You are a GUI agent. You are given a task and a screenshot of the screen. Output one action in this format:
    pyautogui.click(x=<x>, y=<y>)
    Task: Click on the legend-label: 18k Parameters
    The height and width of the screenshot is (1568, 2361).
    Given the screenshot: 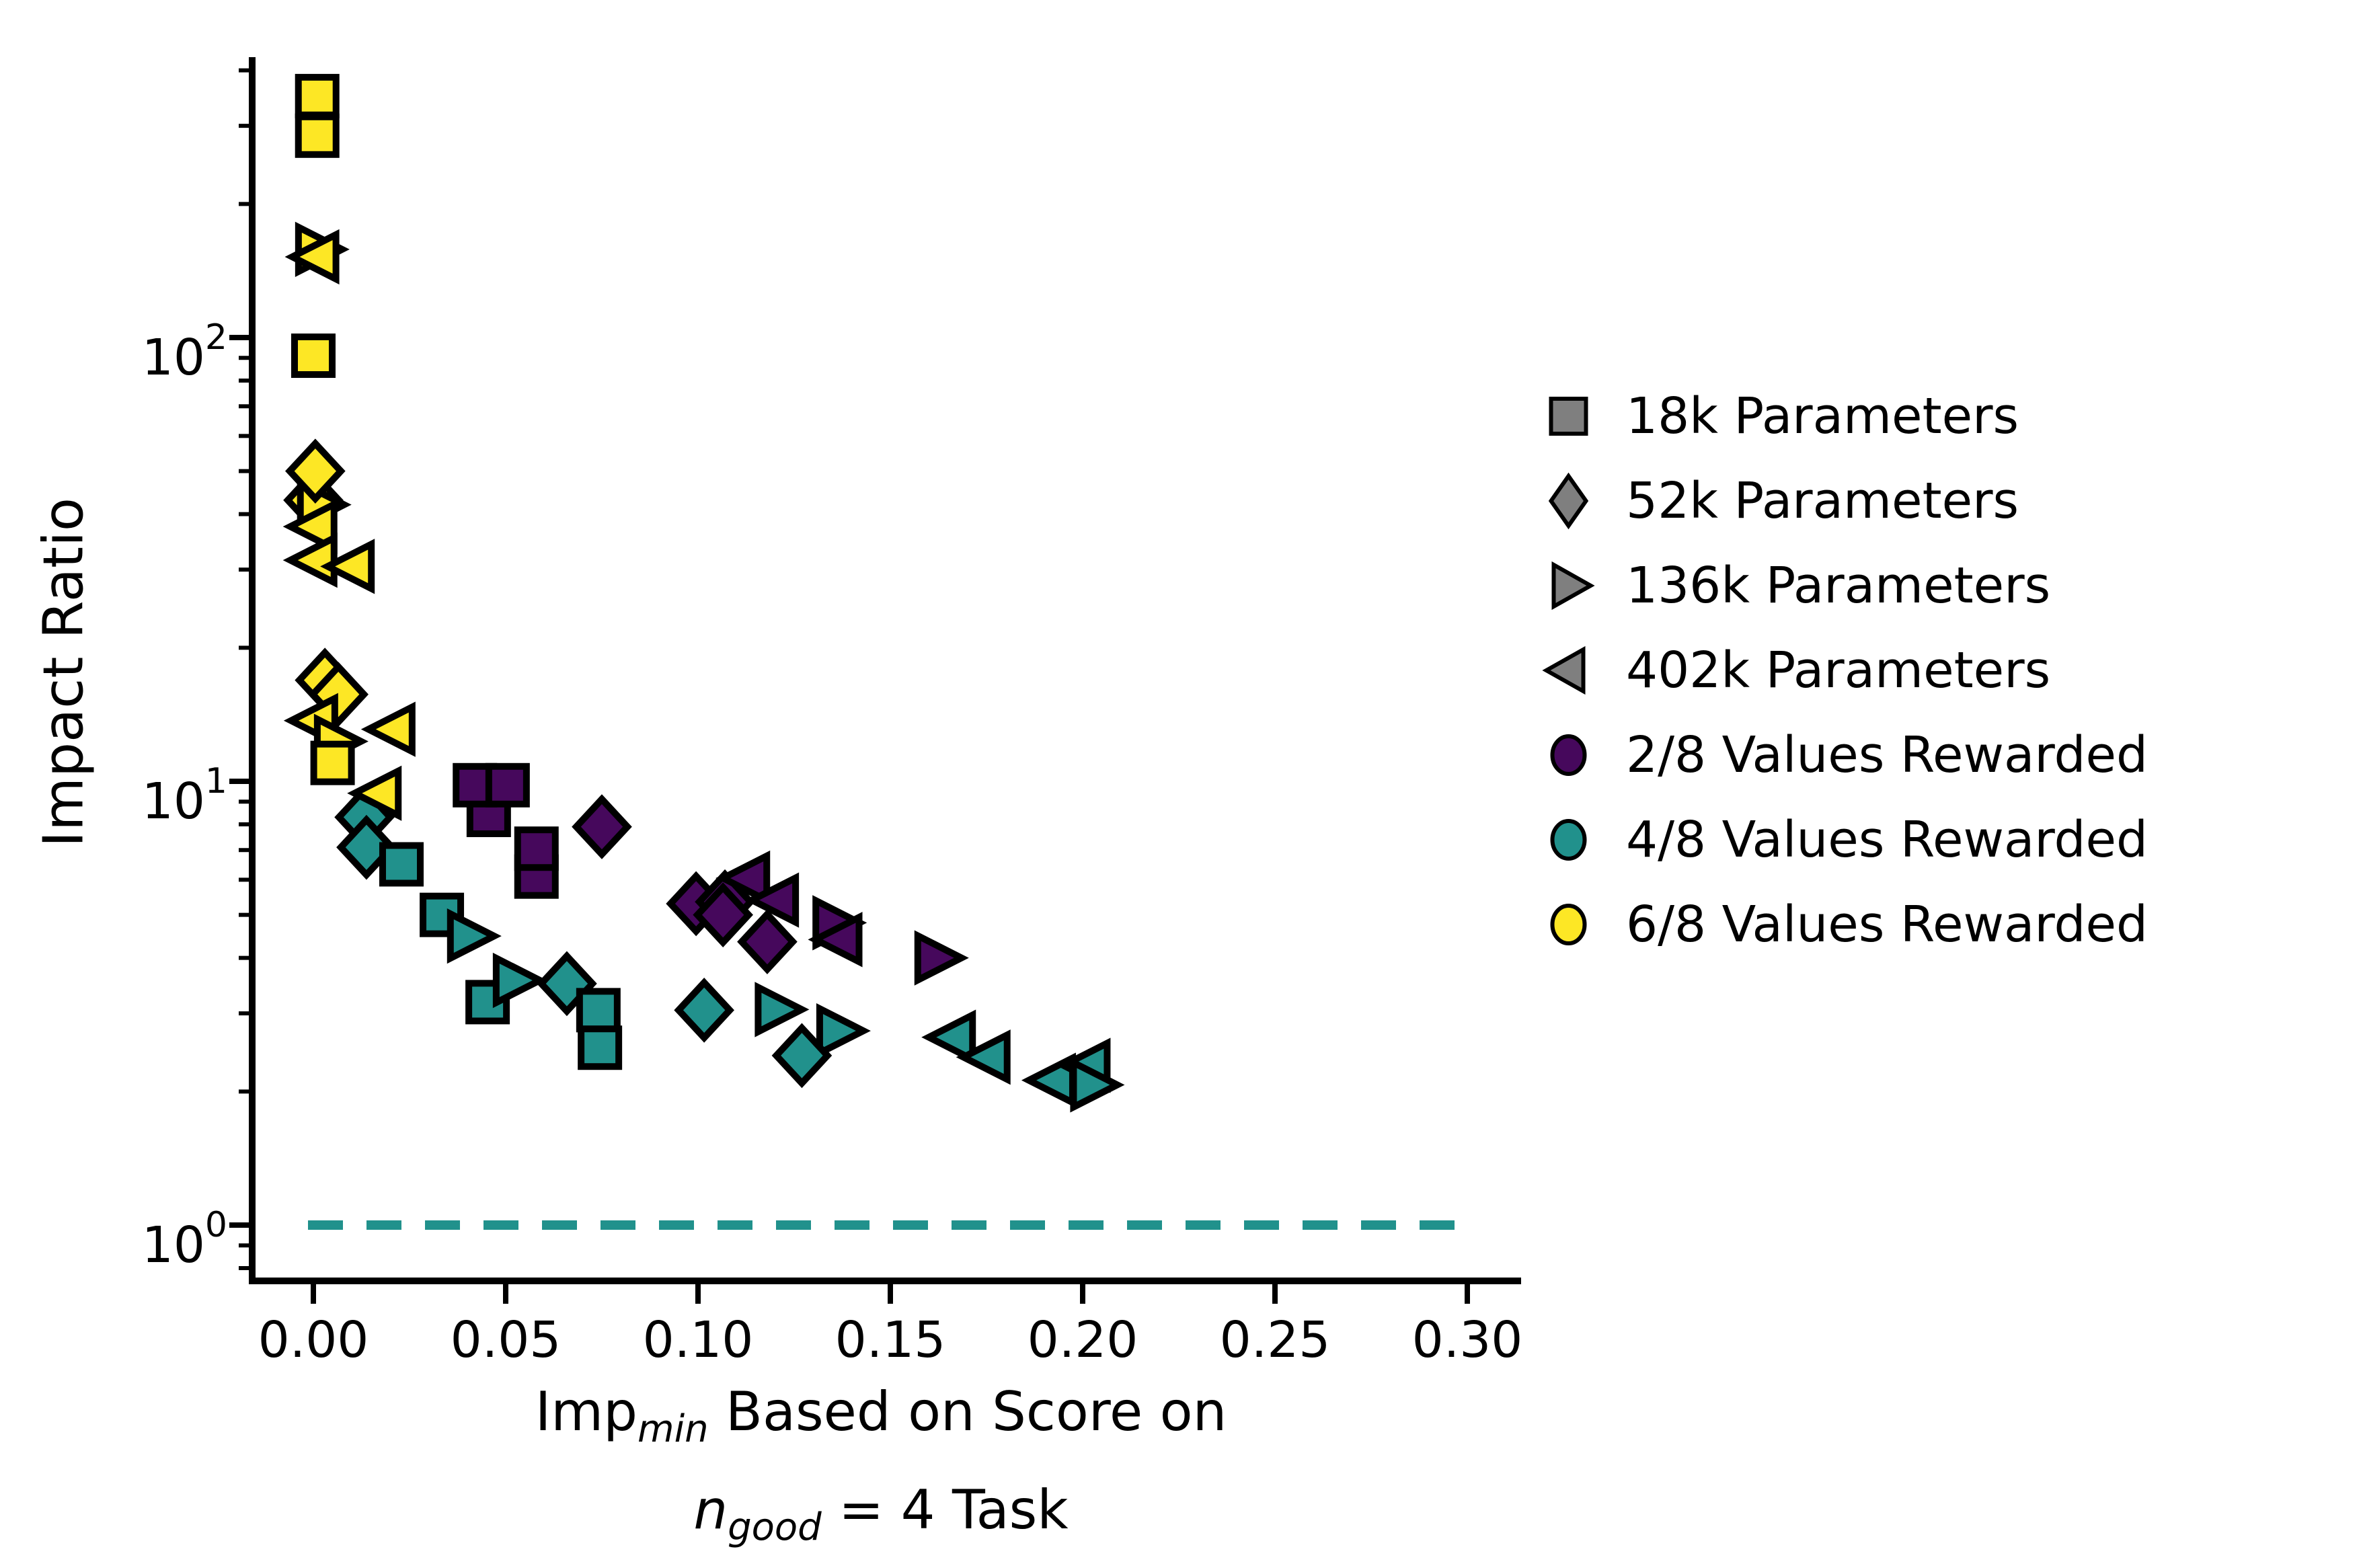 What is the action you would take?
    pyautogui.click(x=1822, y=416)
    